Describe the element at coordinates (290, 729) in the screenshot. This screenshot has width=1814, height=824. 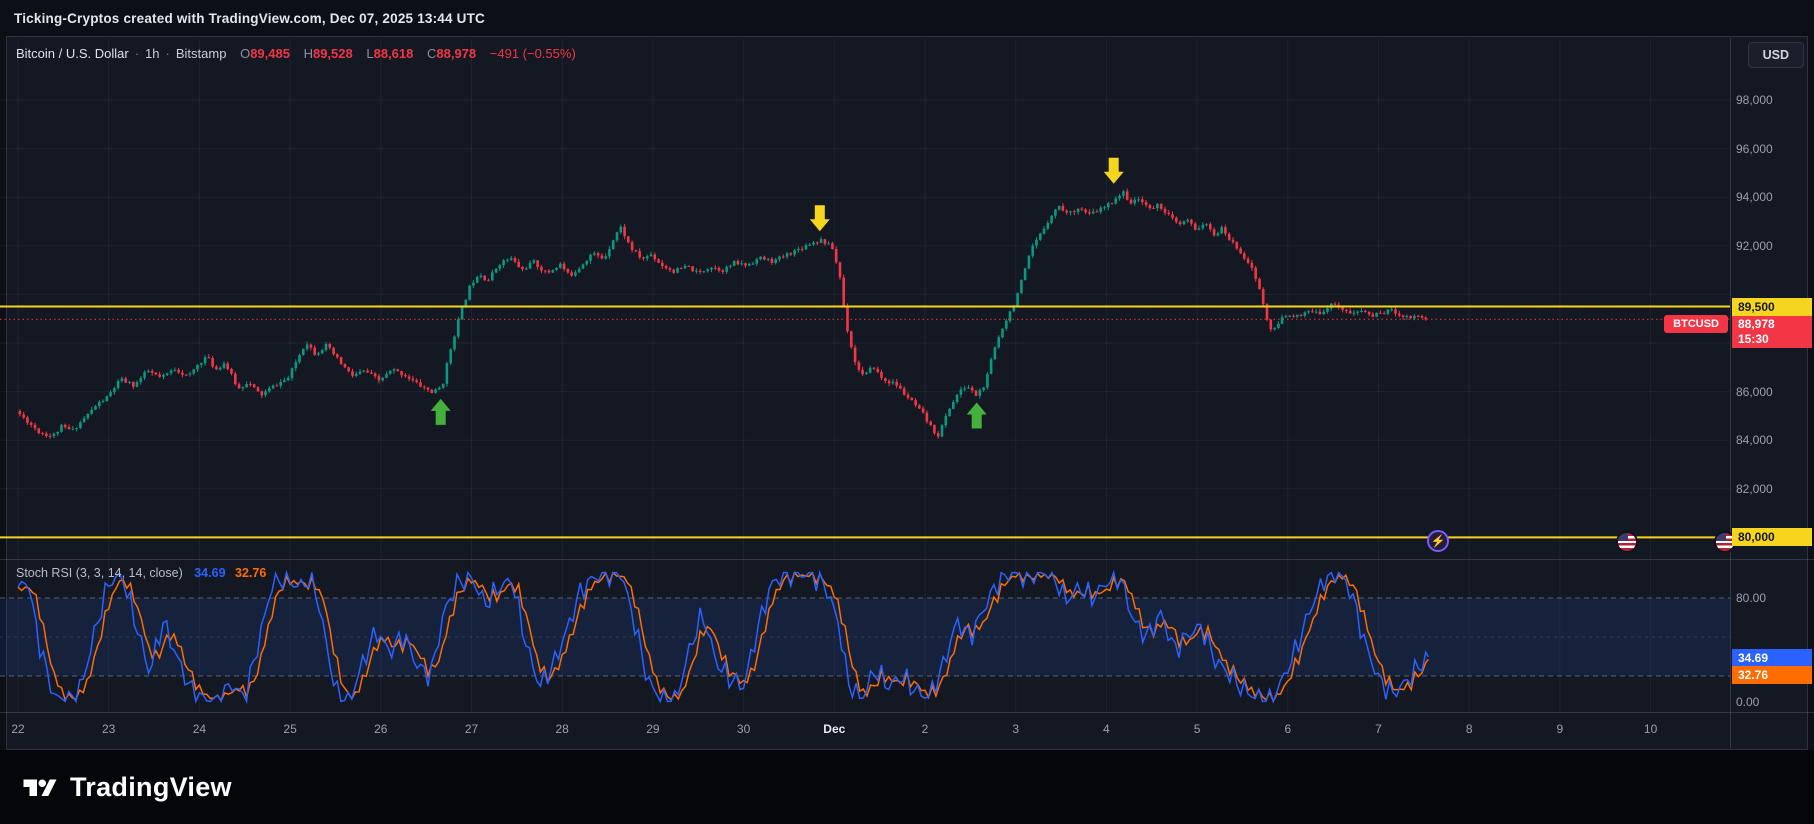
I see `time-tick-label: 25` at that location.